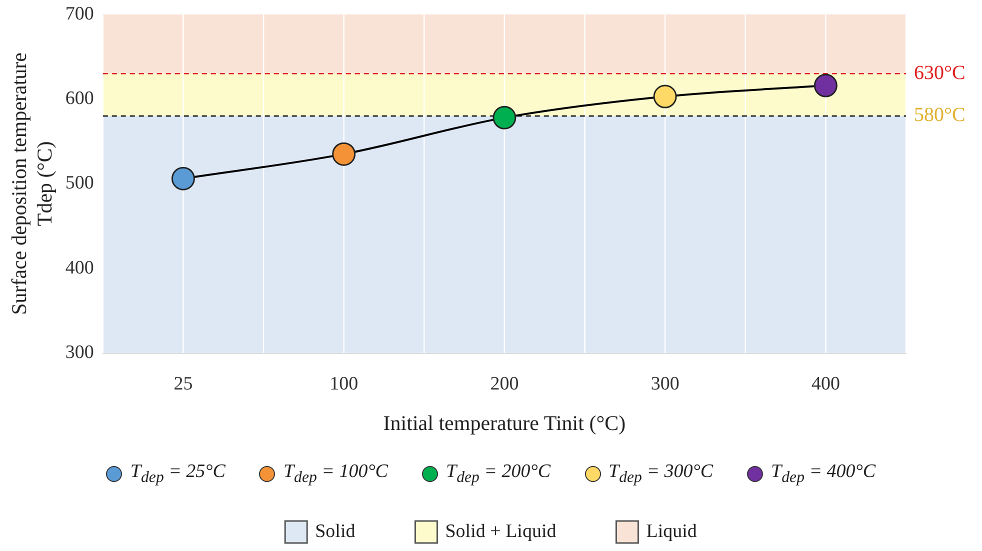  Describe the element at coordinates (498, 473) in the screenshot. I see `legend-label: T$_{dep}$ = 200°C` at that location.